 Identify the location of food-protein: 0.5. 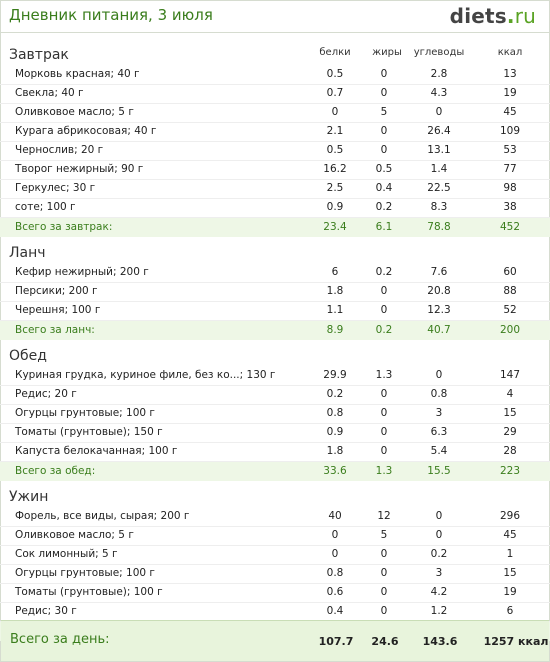
(335, 74).